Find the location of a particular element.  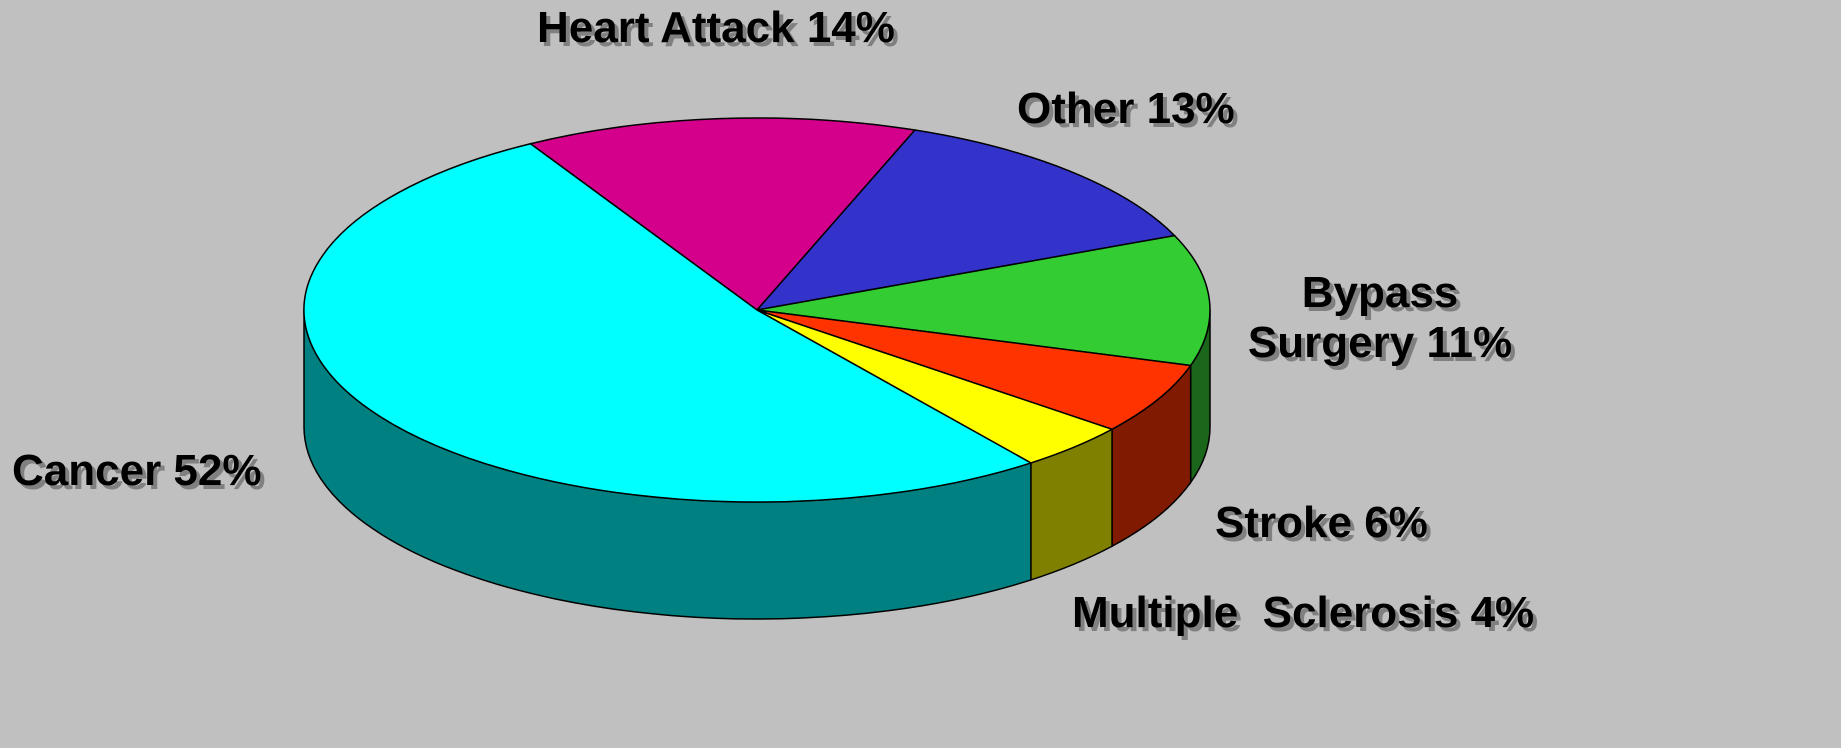

slice-label: Multiple Sclerosis 4% is located at coordinates (1456, 613).